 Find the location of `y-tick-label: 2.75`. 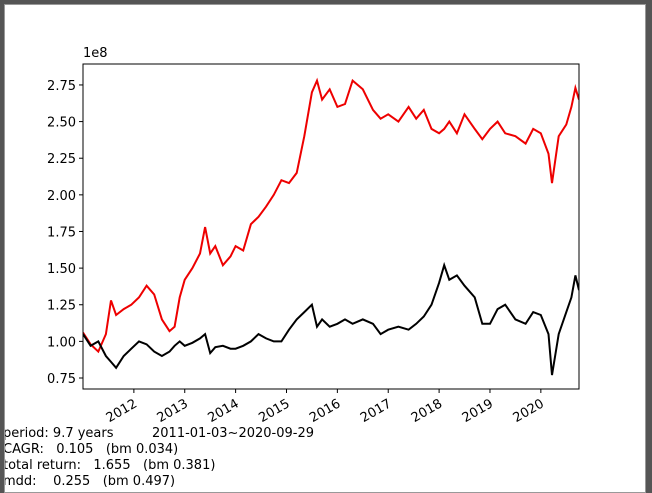

y-tick-label: 2.75 is located at coordinates (61, 86).